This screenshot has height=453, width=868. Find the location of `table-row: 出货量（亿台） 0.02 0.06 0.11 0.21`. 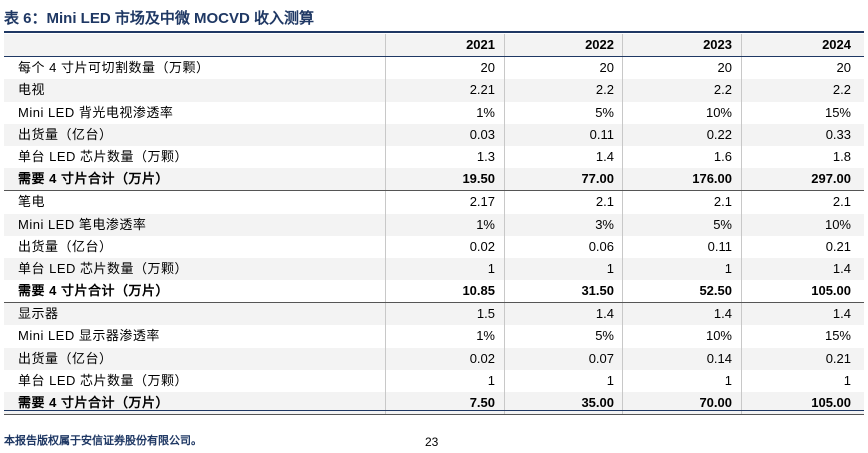

table-row: 出货量（亿台） 0.02 0.06 0.11 0.21 is located at coordinates (434, 246).